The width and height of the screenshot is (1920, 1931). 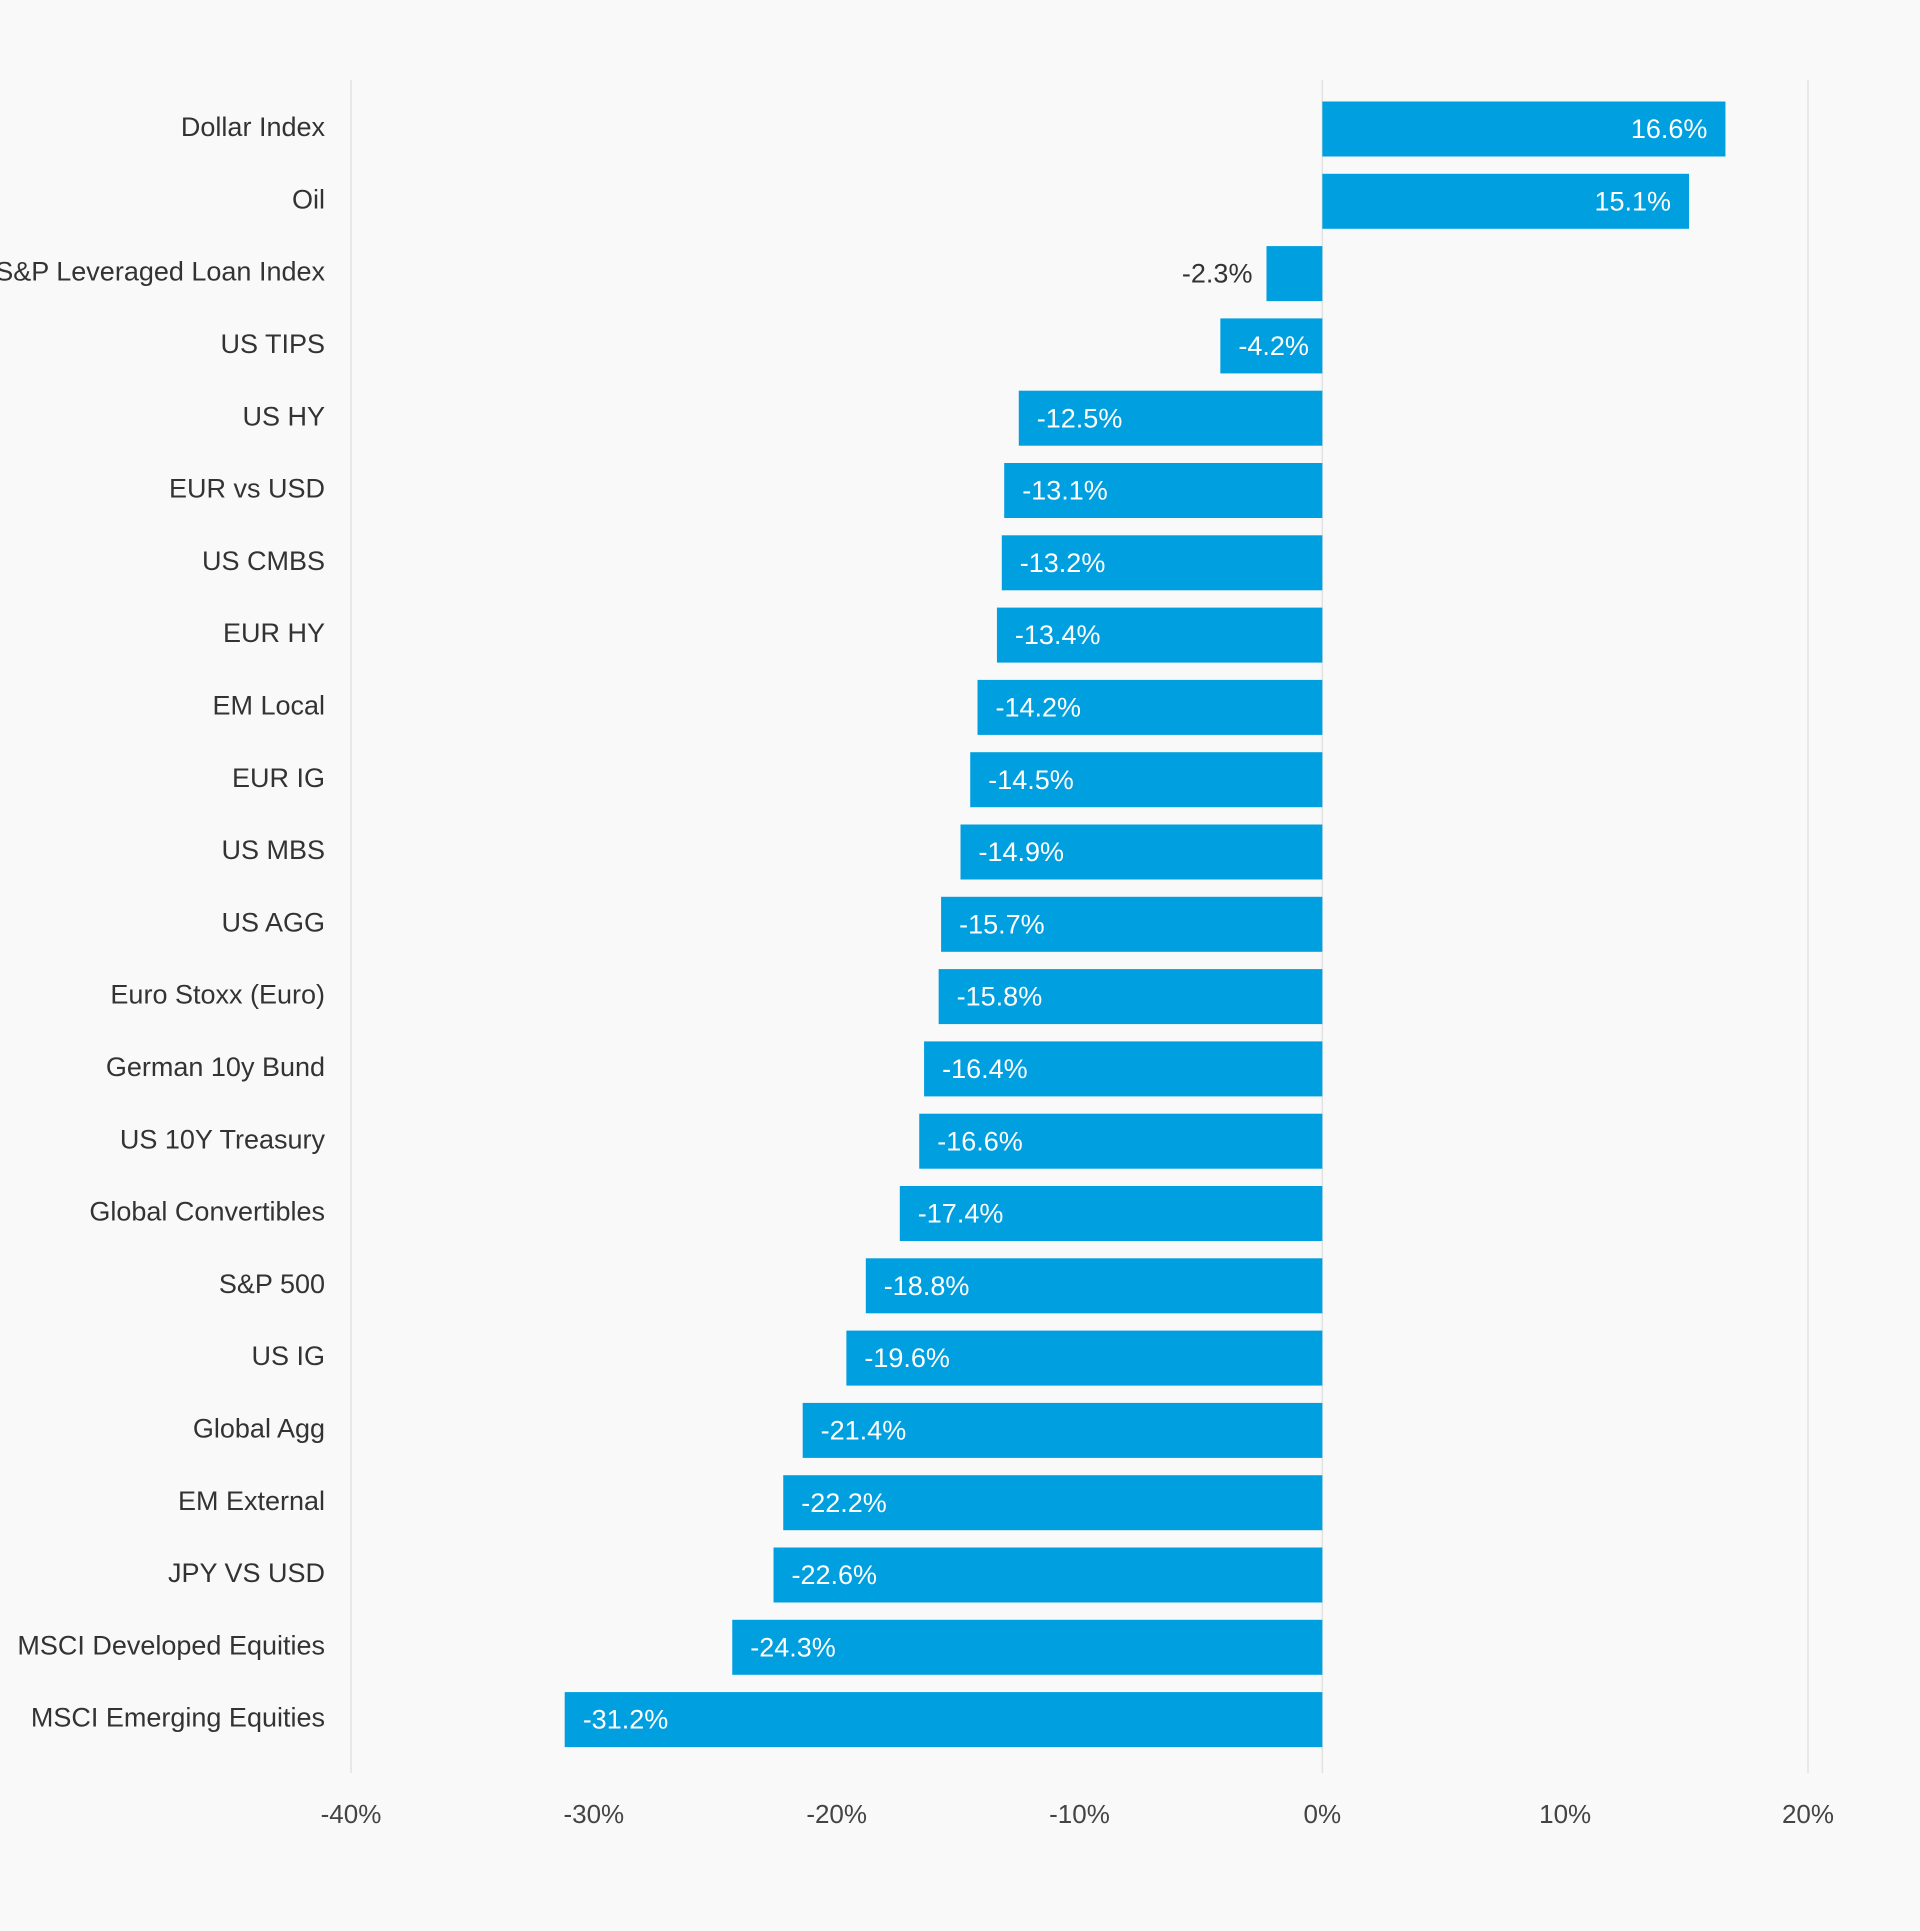 I want to click on value-label: -13.1%, so click(x=1065, y=491).